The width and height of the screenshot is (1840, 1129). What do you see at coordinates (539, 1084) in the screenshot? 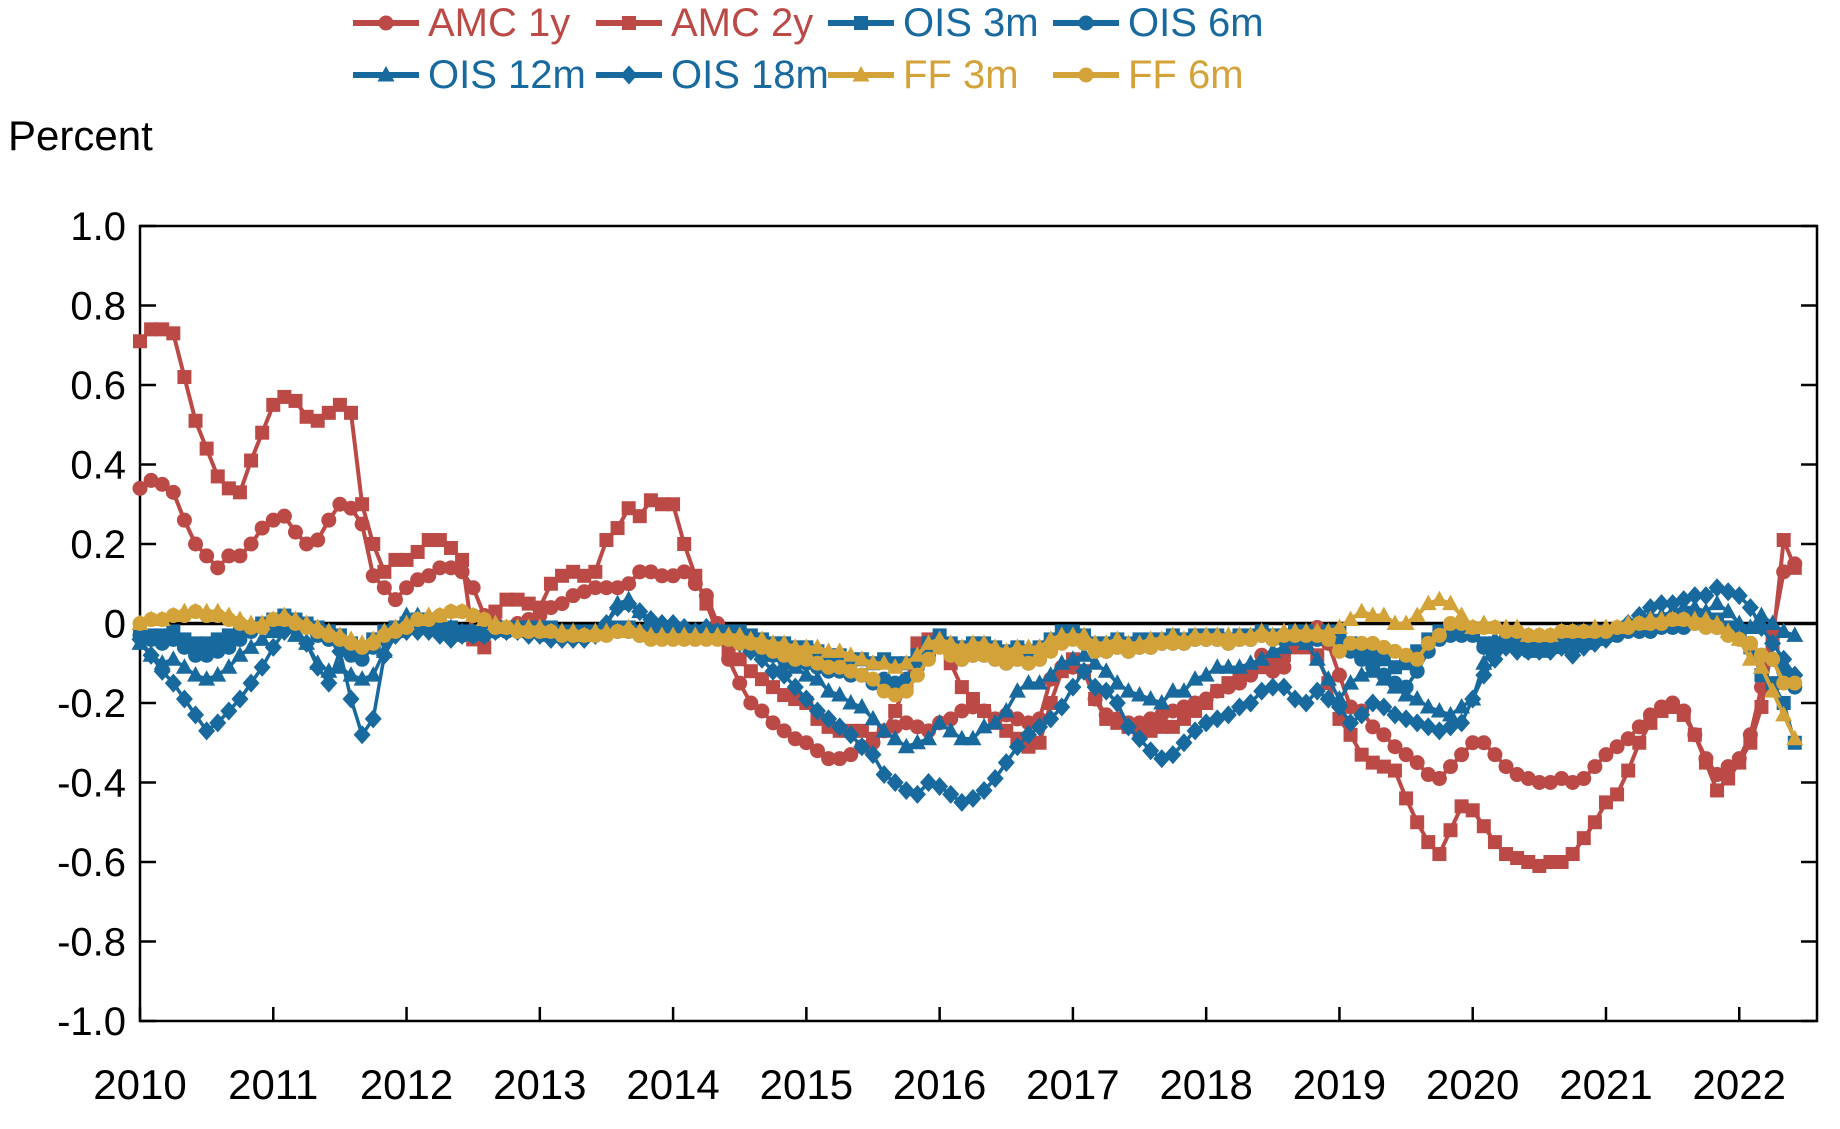
I see `x-axis-tick-label: 2013` at bounding box center [539, 1084].